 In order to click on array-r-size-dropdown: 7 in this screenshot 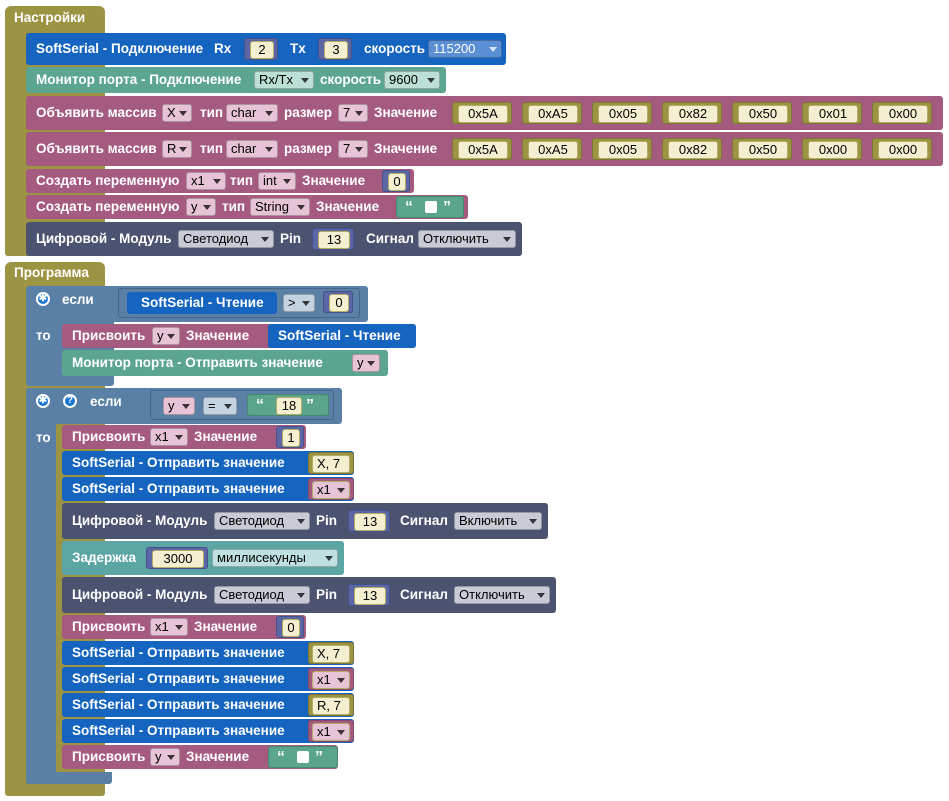, I will do `click(353, 149)`.